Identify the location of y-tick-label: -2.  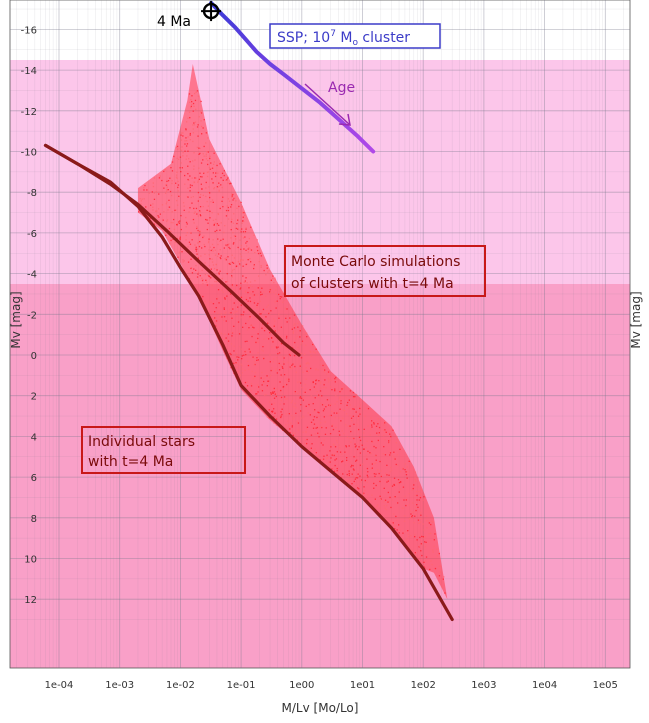
(32, 315).